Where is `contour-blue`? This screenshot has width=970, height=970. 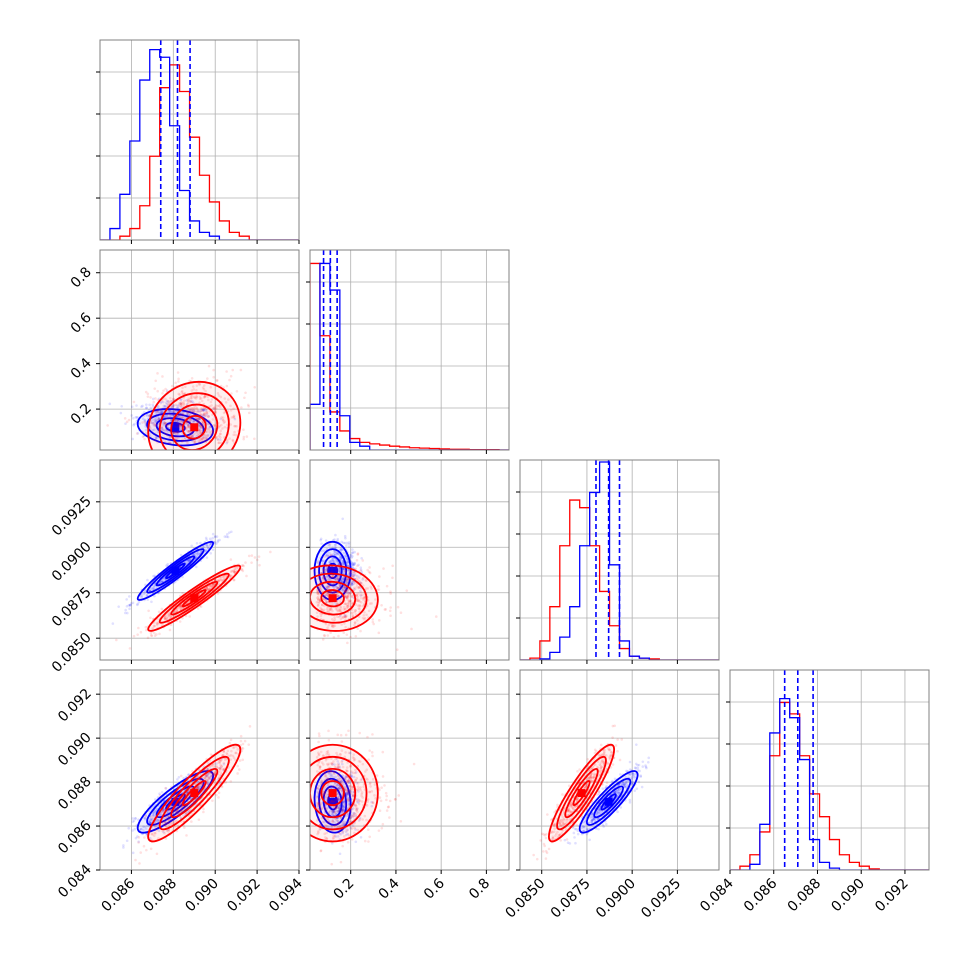
contour-blue is located at coordinates (333, 571).